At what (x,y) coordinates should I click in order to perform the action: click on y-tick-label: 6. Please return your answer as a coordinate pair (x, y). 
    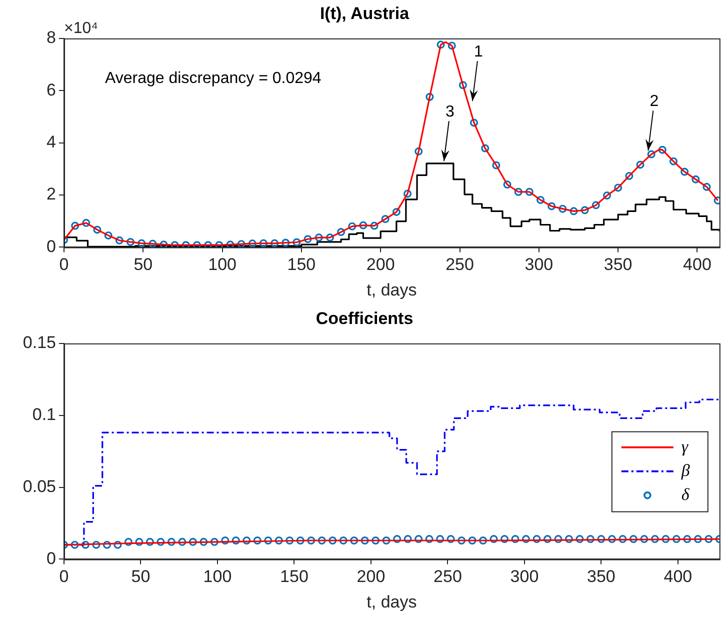
    Looking at the image, I should click on (51, 90).